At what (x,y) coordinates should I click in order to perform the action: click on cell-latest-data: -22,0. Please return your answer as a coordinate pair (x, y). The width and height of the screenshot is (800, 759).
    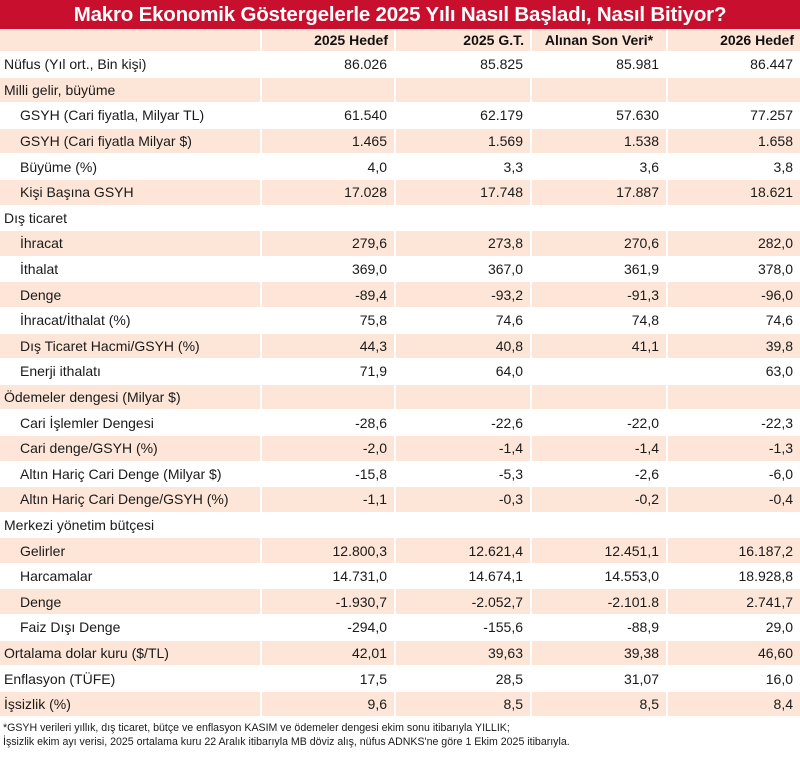
    Looking at the image, I should click on (600, 423).